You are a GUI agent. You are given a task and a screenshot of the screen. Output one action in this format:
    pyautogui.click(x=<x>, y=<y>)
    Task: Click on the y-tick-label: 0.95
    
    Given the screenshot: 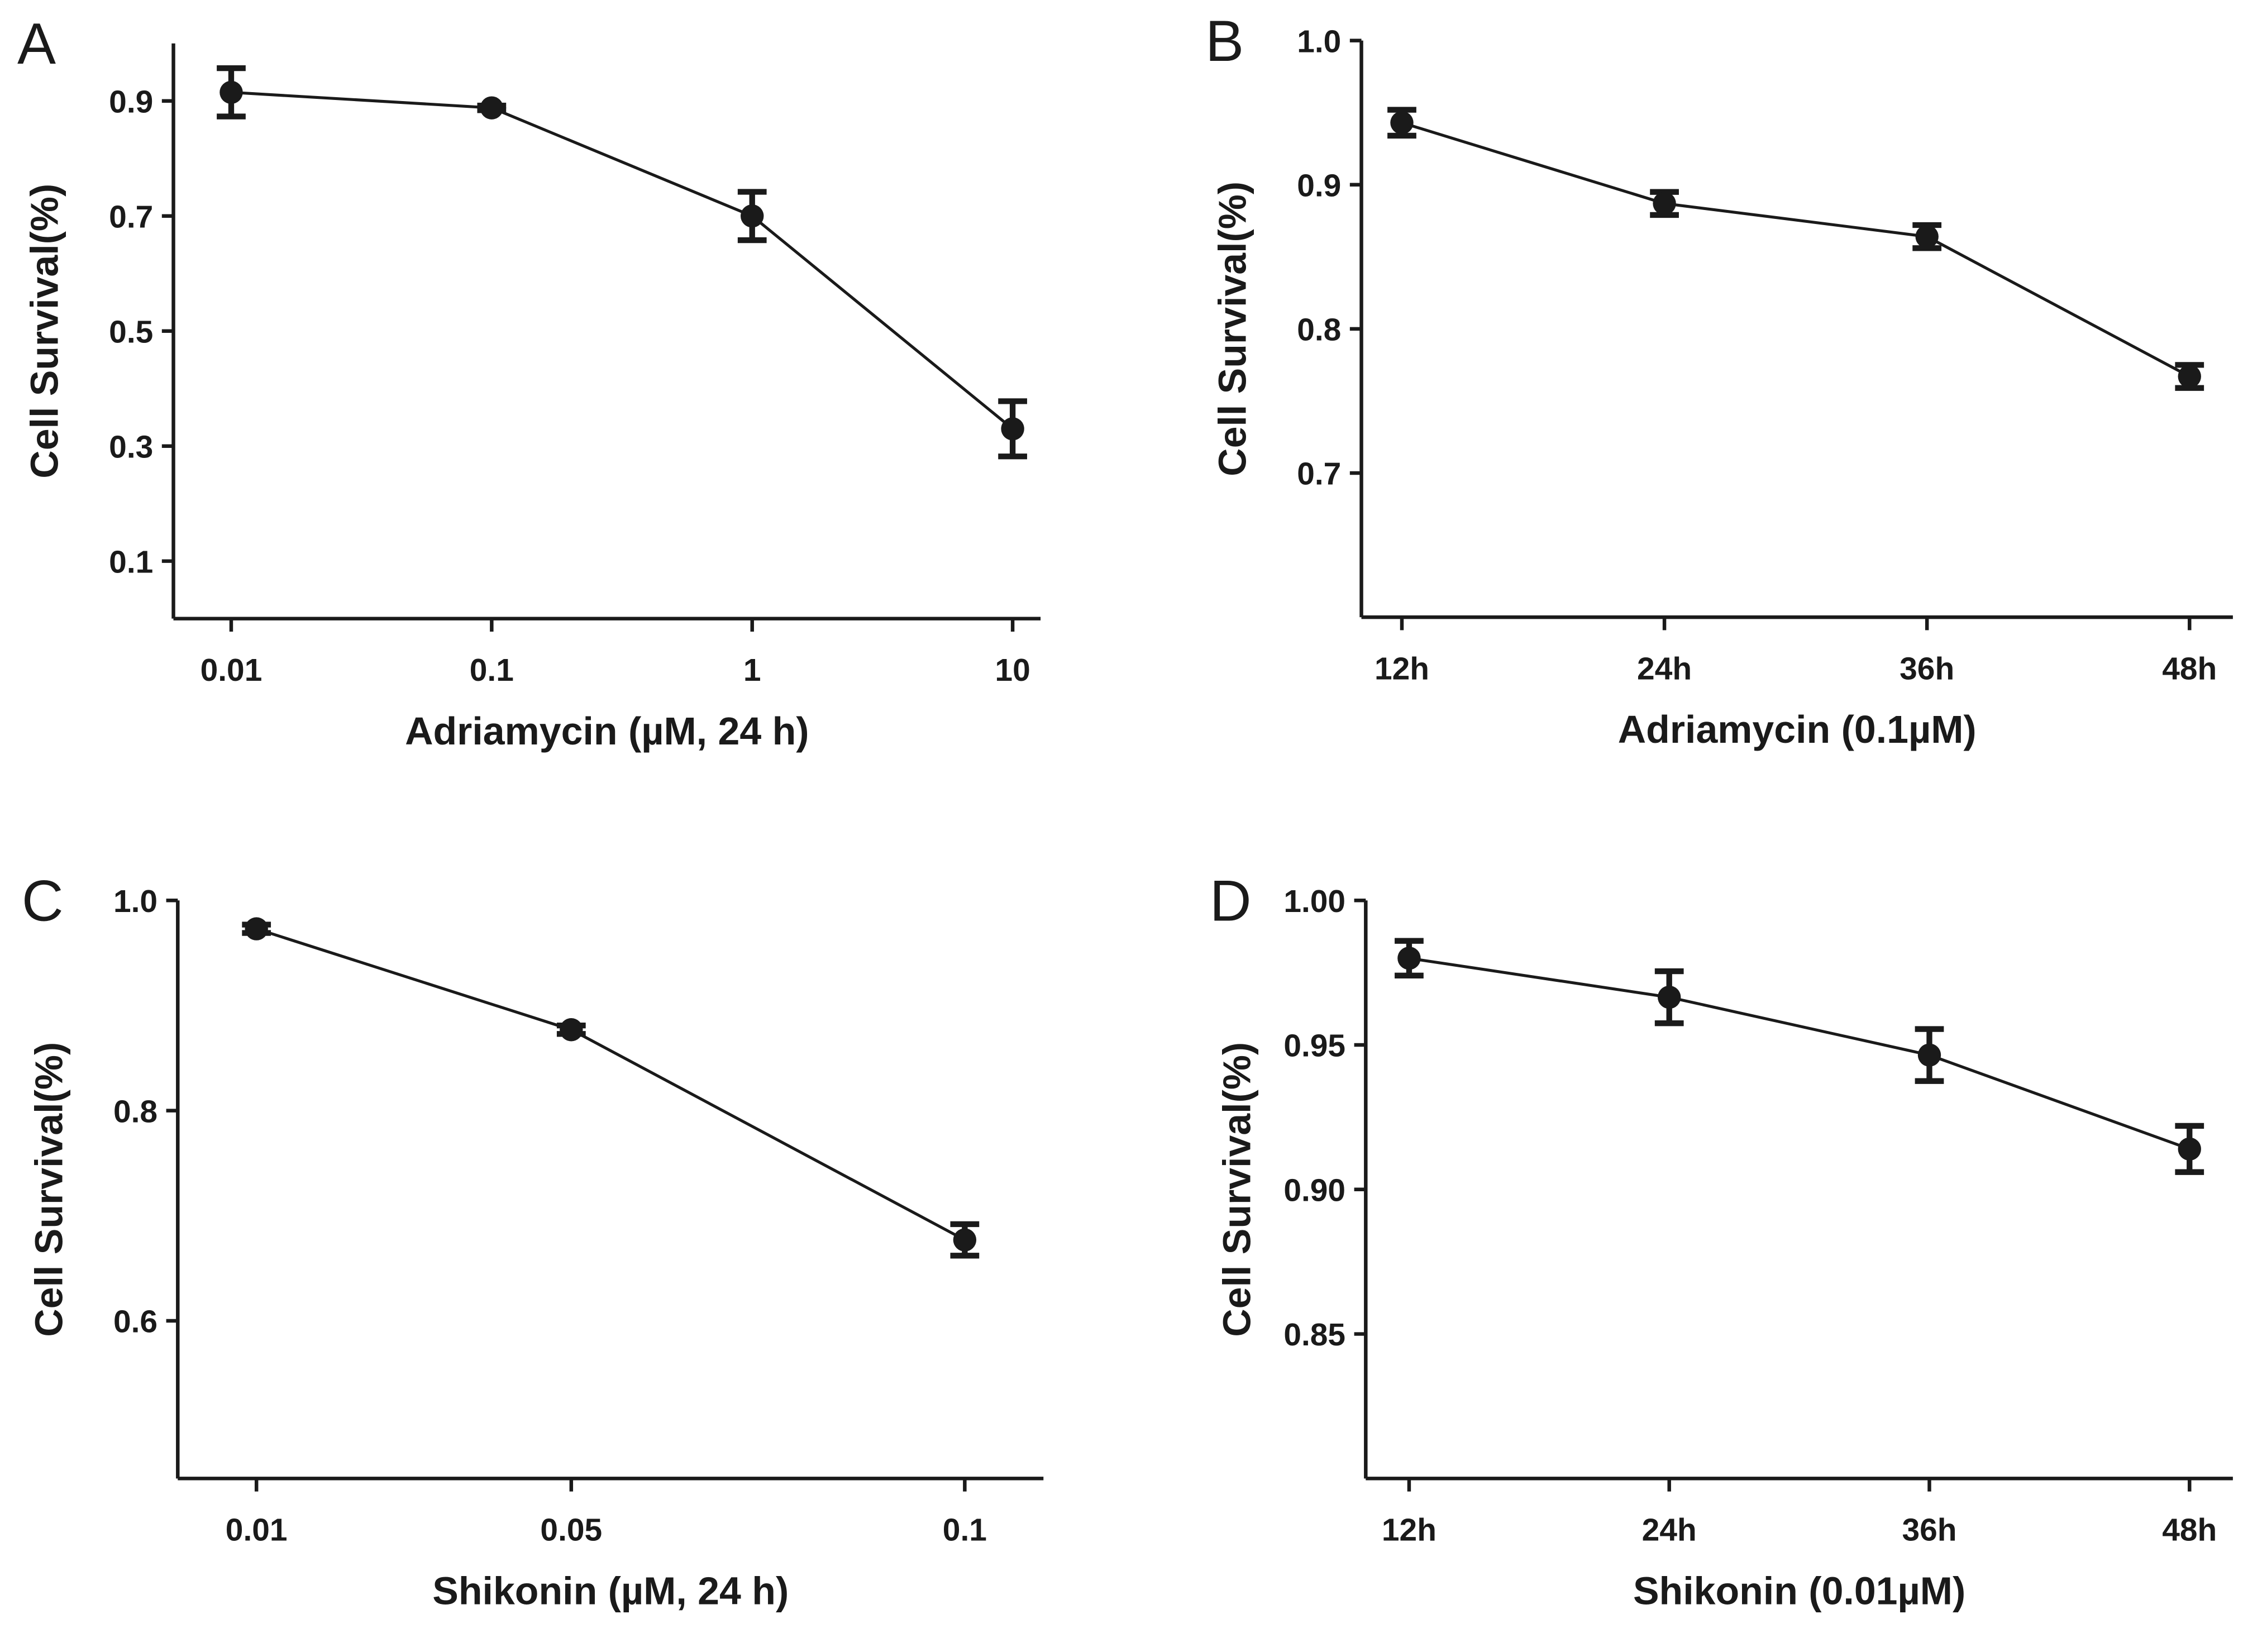 What is the action you would take?
    pyautogui.click(x=1314, y=1046)
    